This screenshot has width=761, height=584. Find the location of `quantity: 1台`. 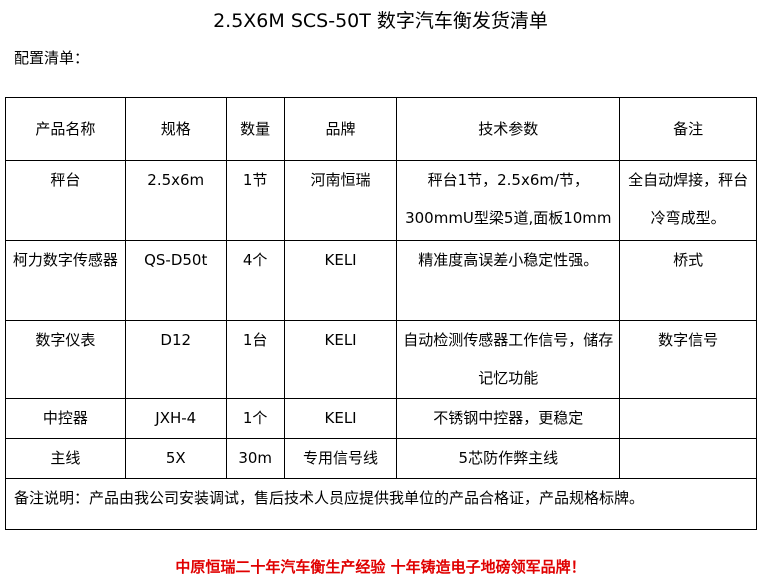

quantity: 1台 is located at coordinates (255, 359).